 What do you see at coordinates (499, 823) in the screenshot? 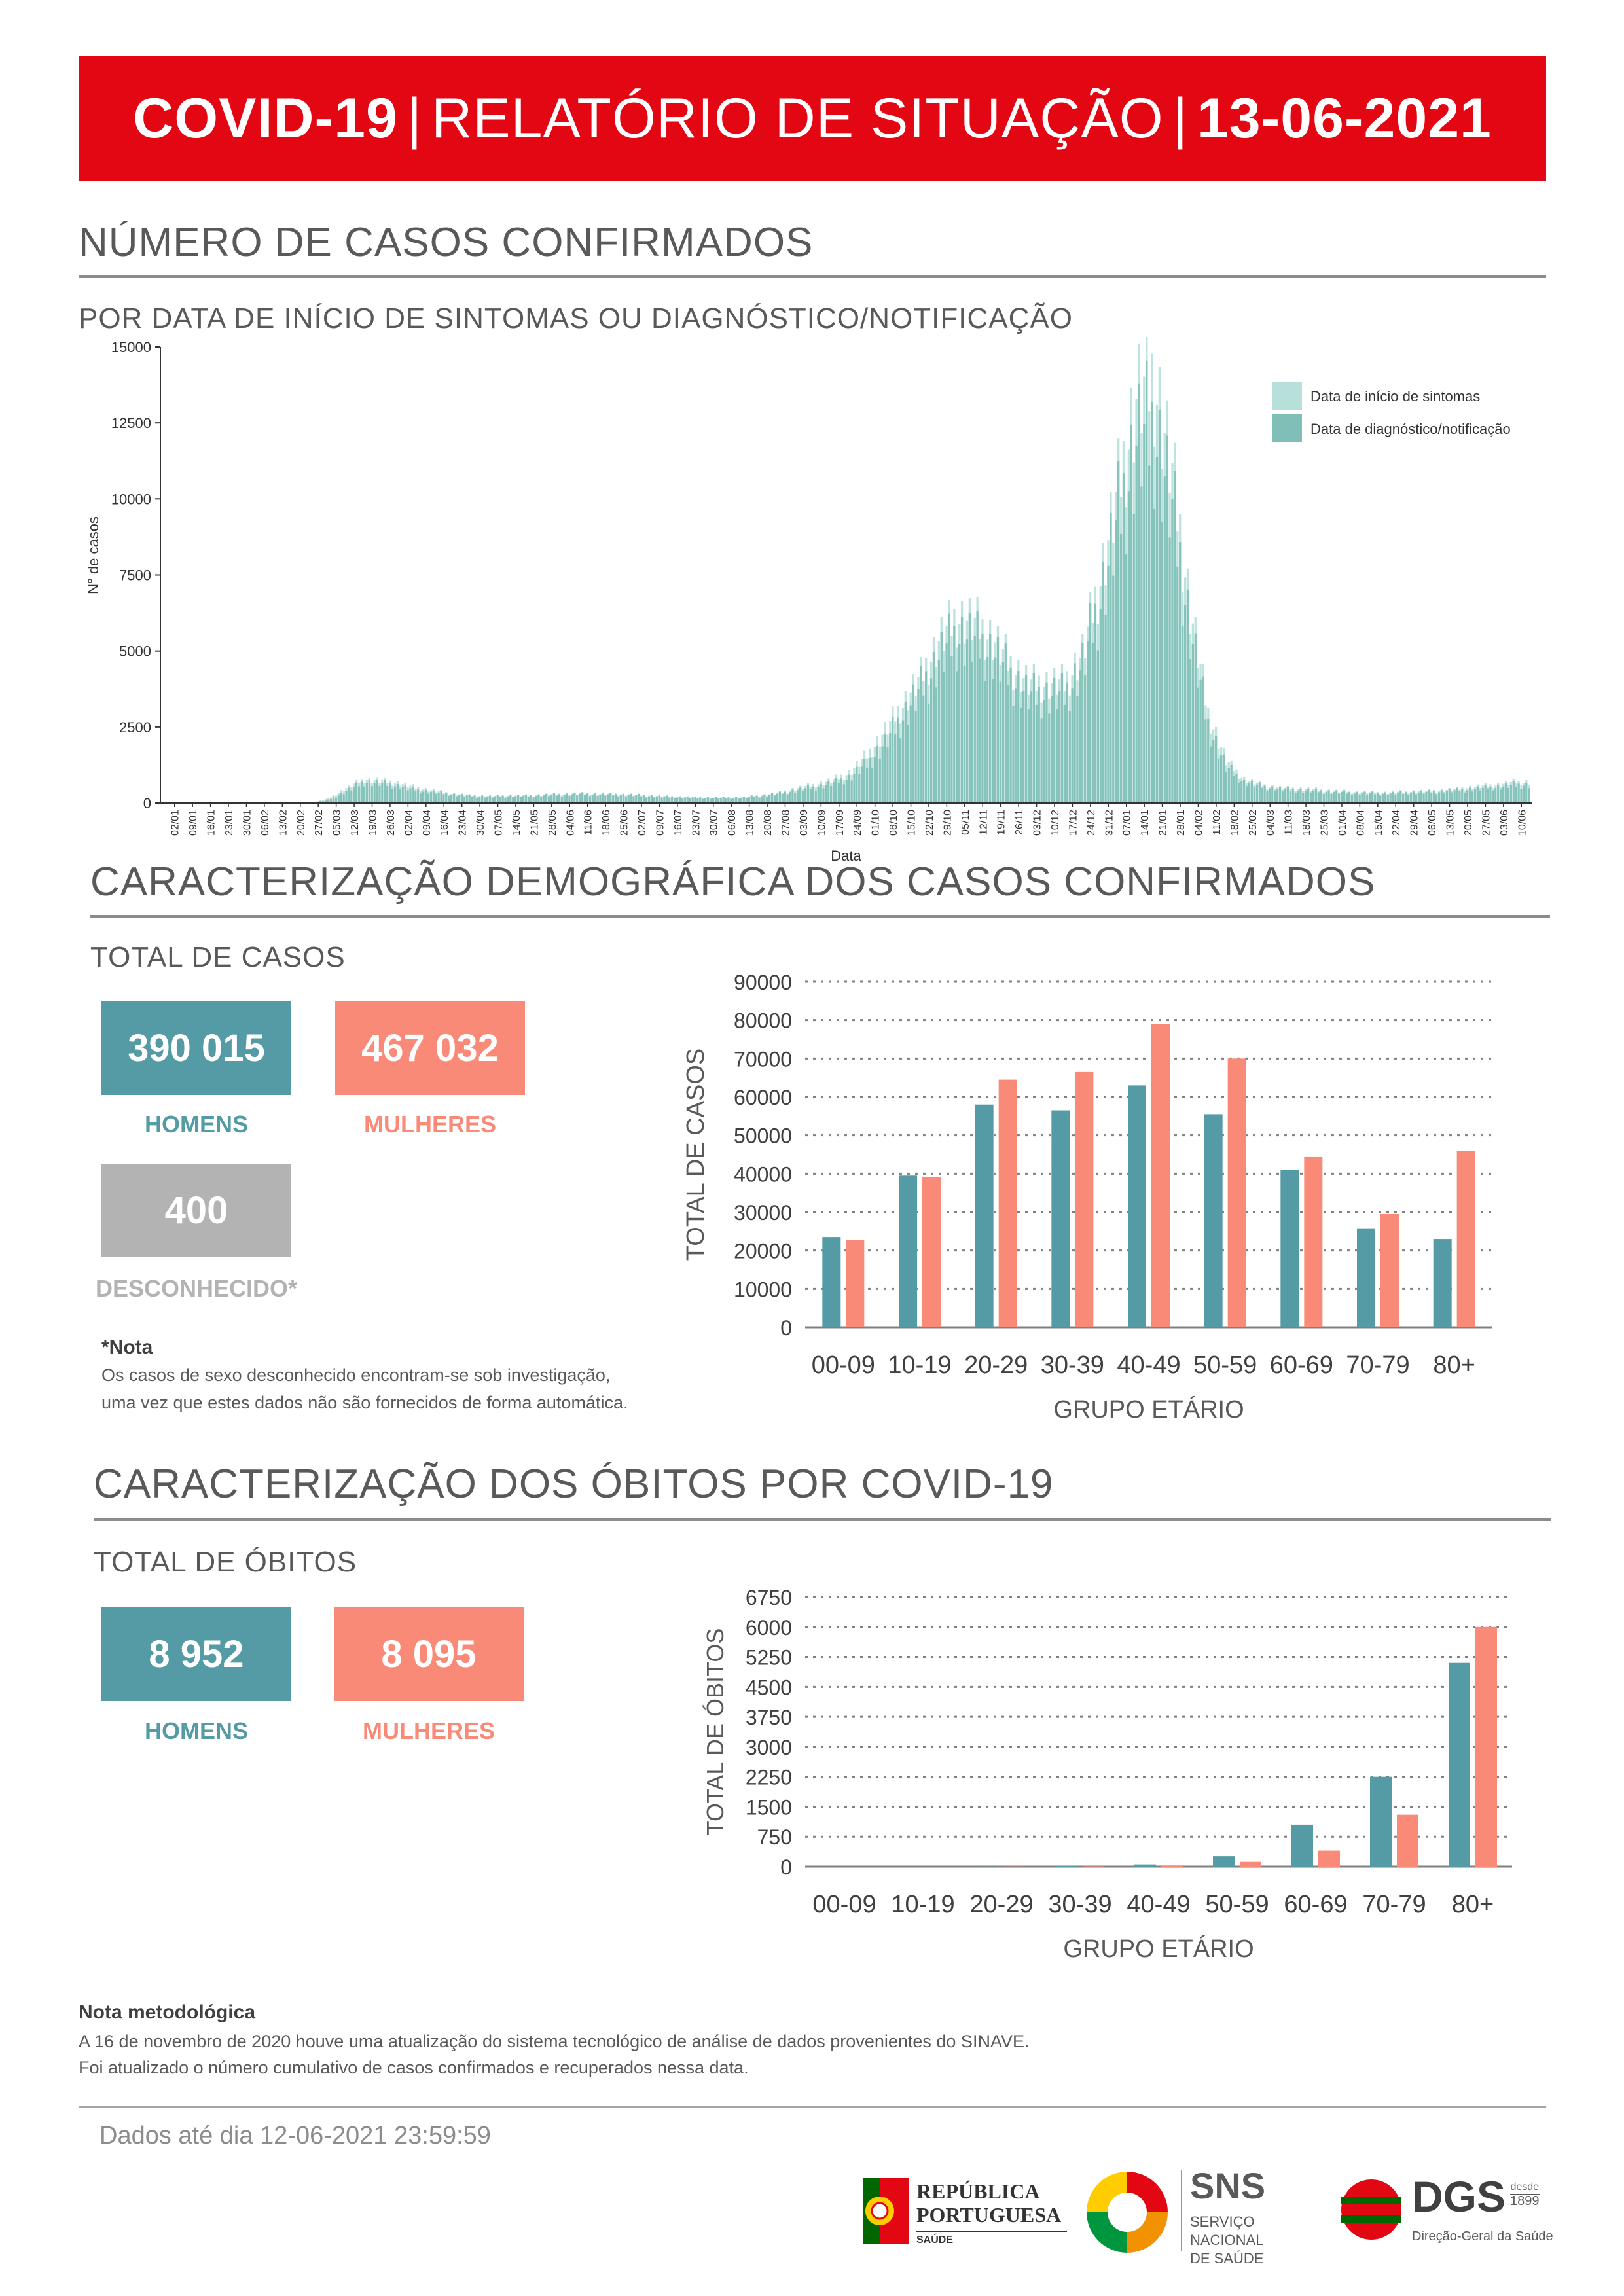
I see `daily-x-tick-label: 07/05` at bounding box center [499, 823].